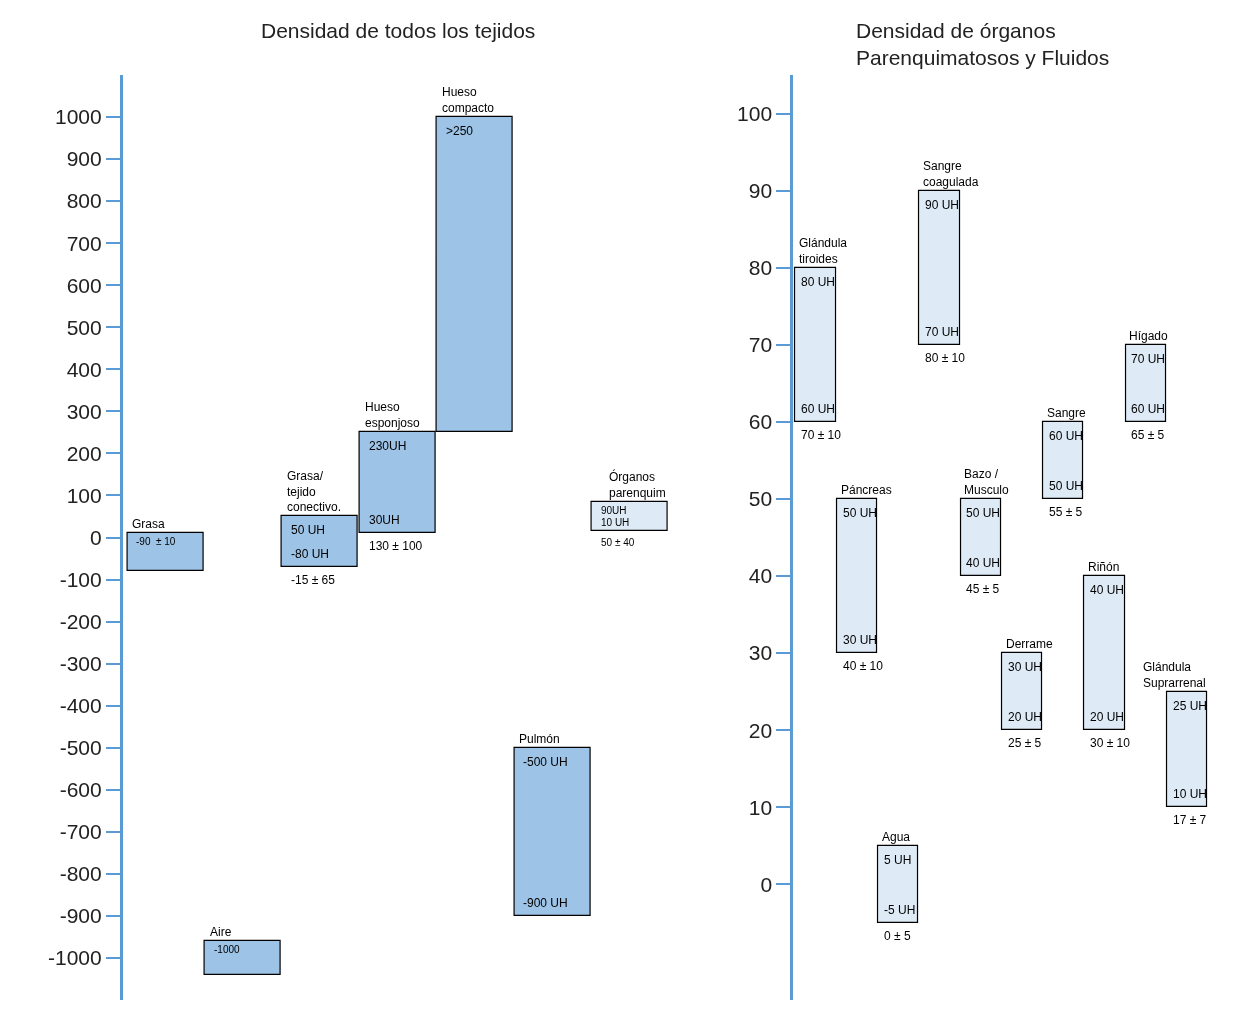 Image resolution: width=1238 pixels, height=1015 pixels. Describe the element at coordinates (951, 174) in the screenshot. I see `category-label: Sangre coagulada` at that location.